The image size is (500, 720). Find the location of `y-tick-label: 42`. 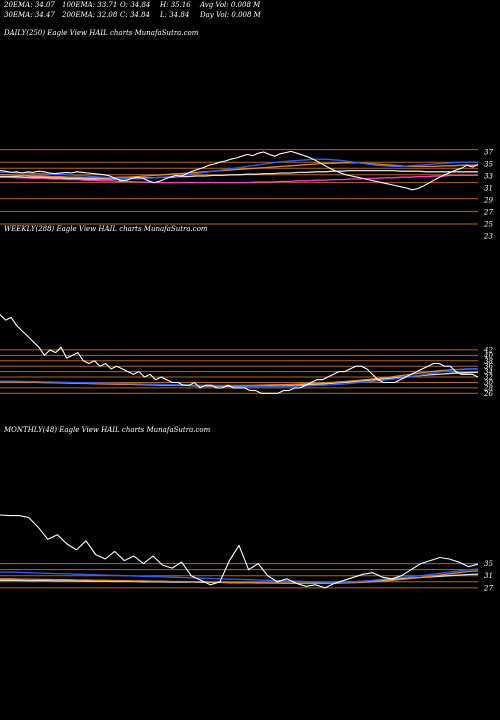

y-tick-label: 42 is located at coordinates (488, 350).